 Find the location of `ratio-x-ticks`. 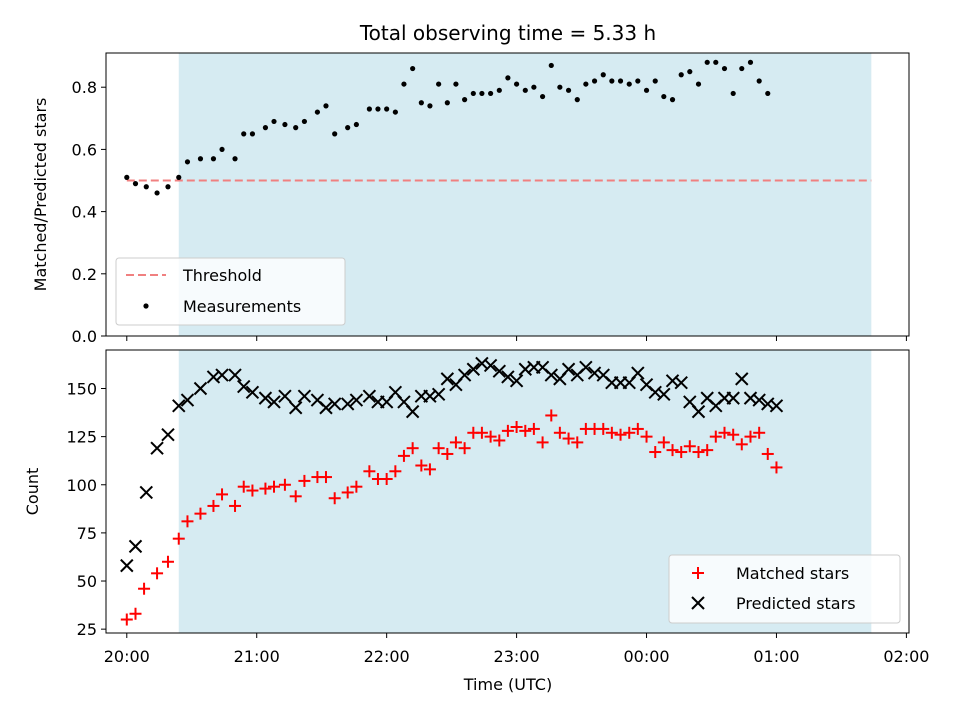

ratio-x-ticks is located at coordinates (516, 338).